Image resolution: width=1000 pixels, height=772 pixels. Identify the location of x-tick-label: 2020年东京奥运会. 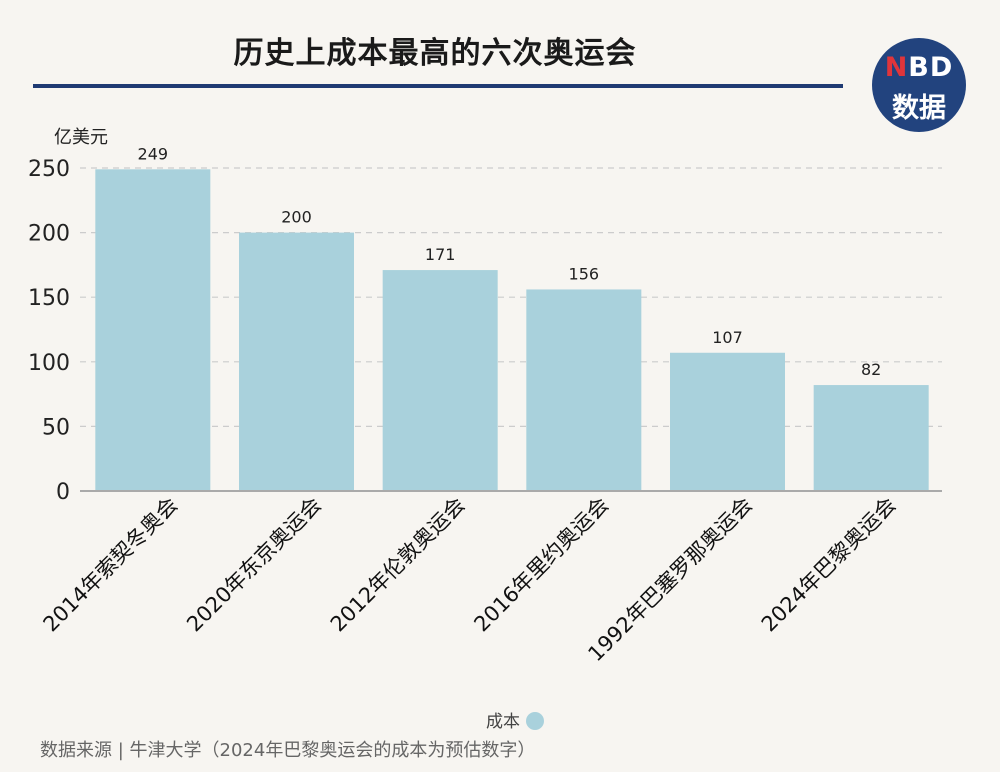
(254, 565).